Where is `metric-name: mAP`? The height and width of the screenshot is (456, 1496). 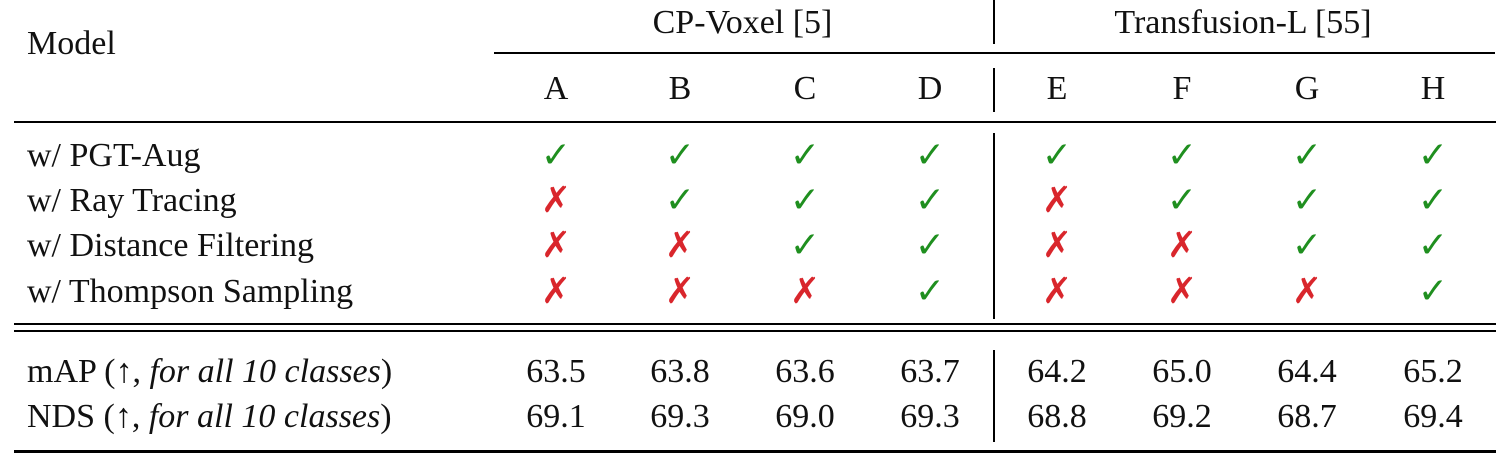 metric-name: mAP is located at coordinates (61, 371).